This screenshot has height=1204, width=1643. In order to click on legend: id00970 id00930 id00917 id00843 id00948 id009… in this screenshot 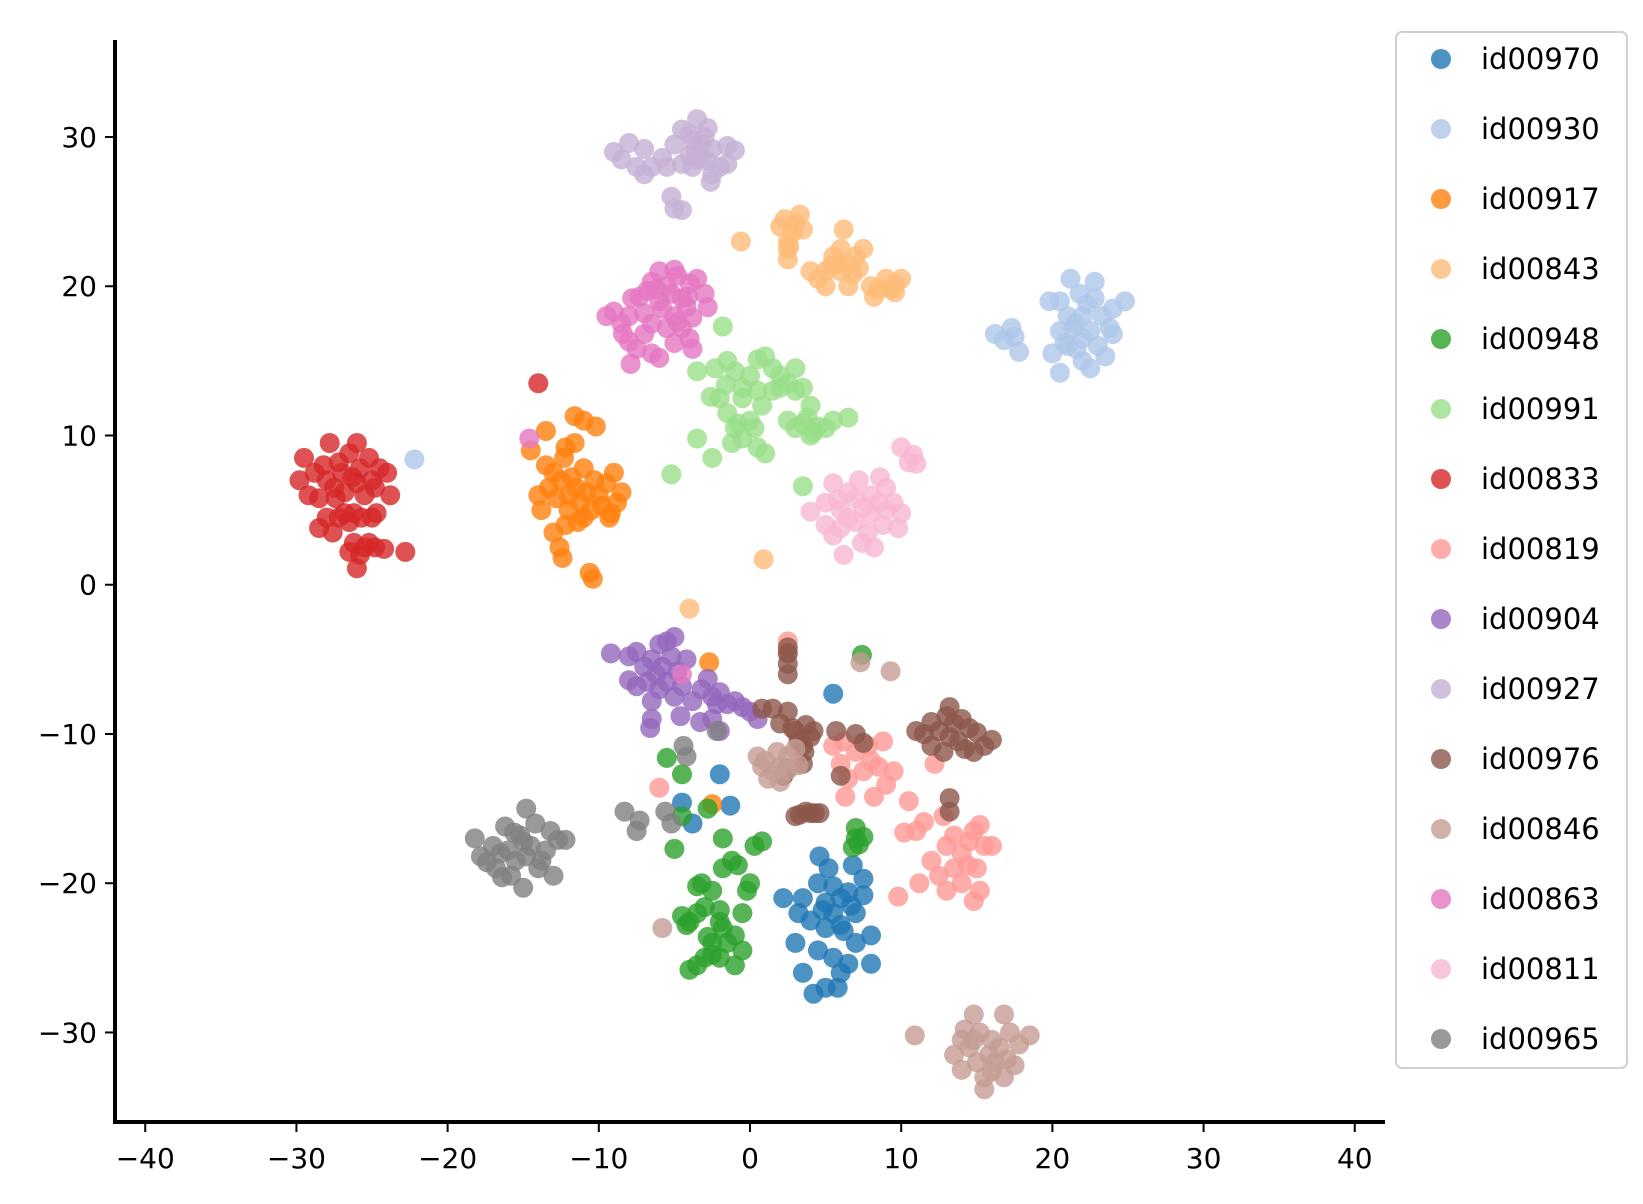, I will do `click(1511, 550)`.